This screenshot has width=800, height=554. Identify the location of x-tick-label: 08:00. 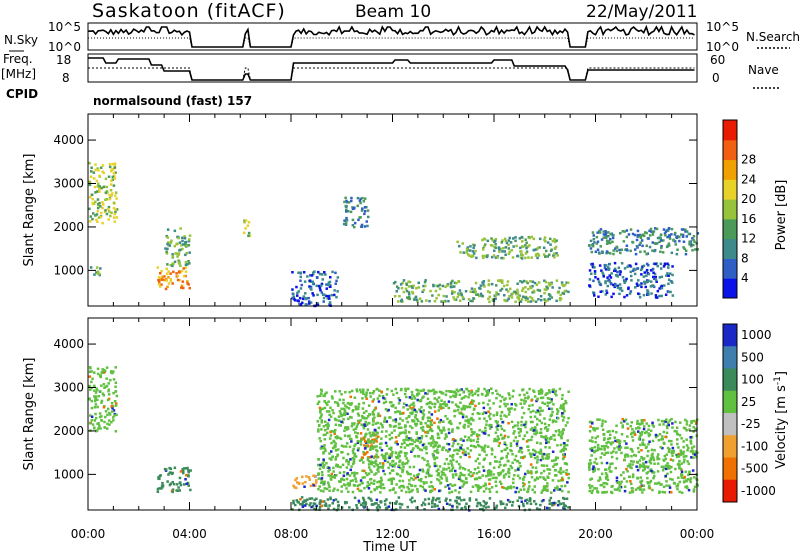
(291, 534).